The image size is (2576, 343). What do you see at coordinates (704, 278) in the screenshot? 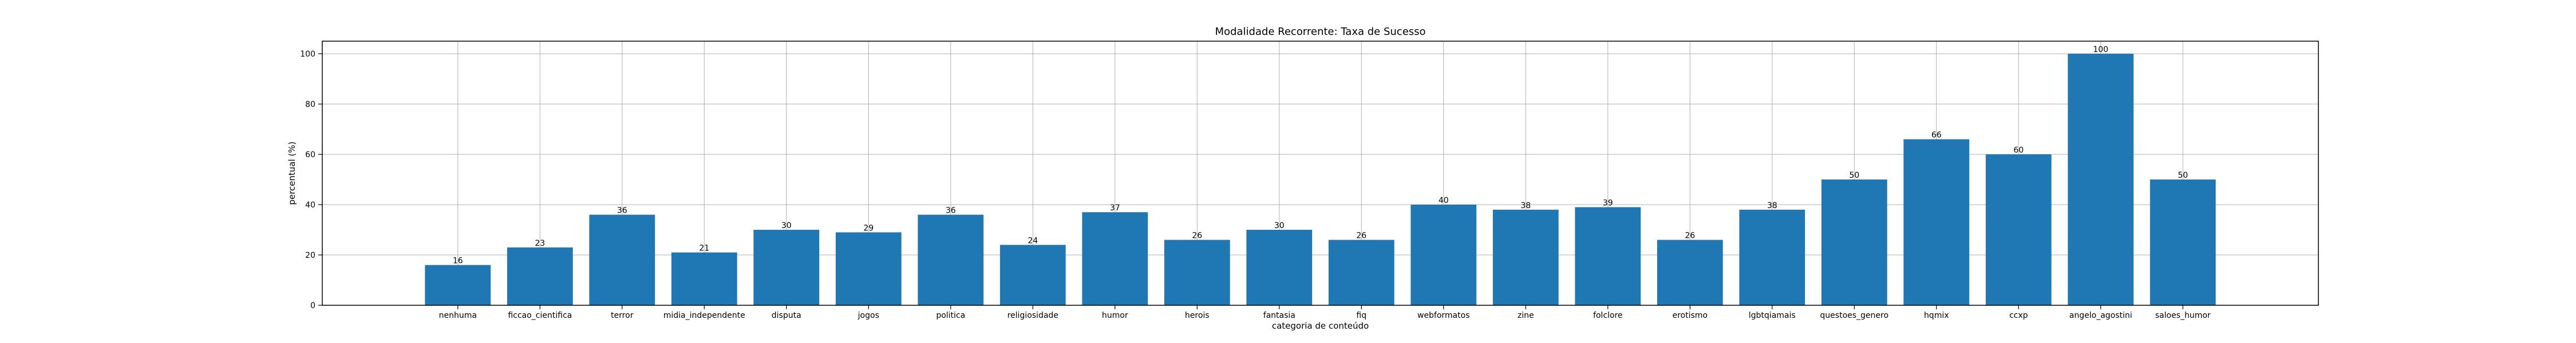
I see `bar-midia_independente` at bounding box center [704, 278].